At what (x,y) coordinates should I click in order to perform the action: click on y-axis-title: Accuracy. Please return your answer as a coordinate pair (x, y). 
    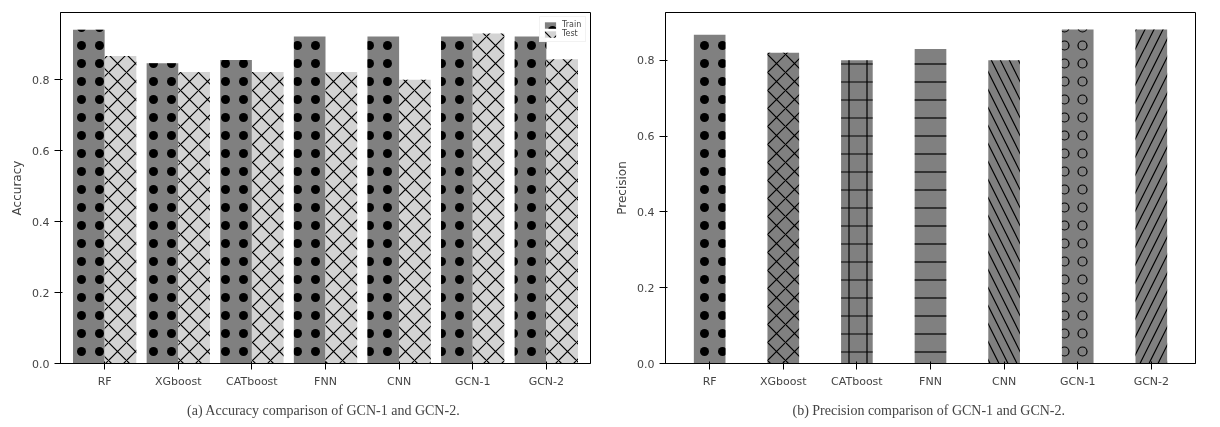
    Looking at the image, I should click on (17, 188).